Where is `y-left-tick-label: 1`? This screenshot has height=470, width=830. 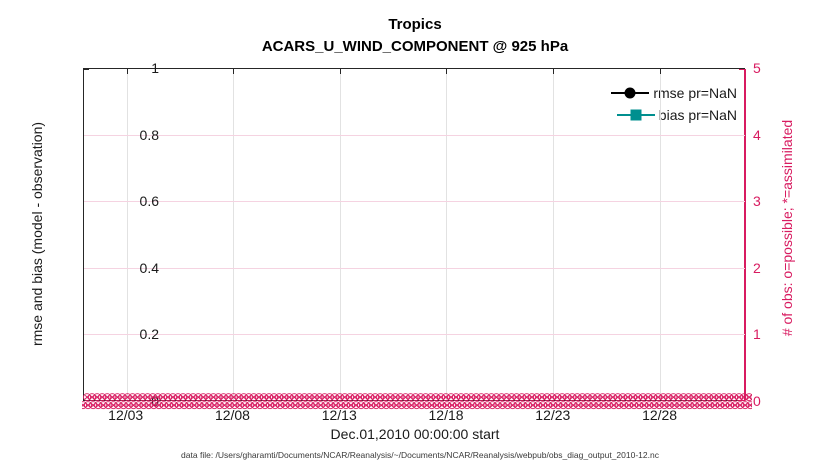
y-left-tick-label: 1 is located at coordinates (155, 68).